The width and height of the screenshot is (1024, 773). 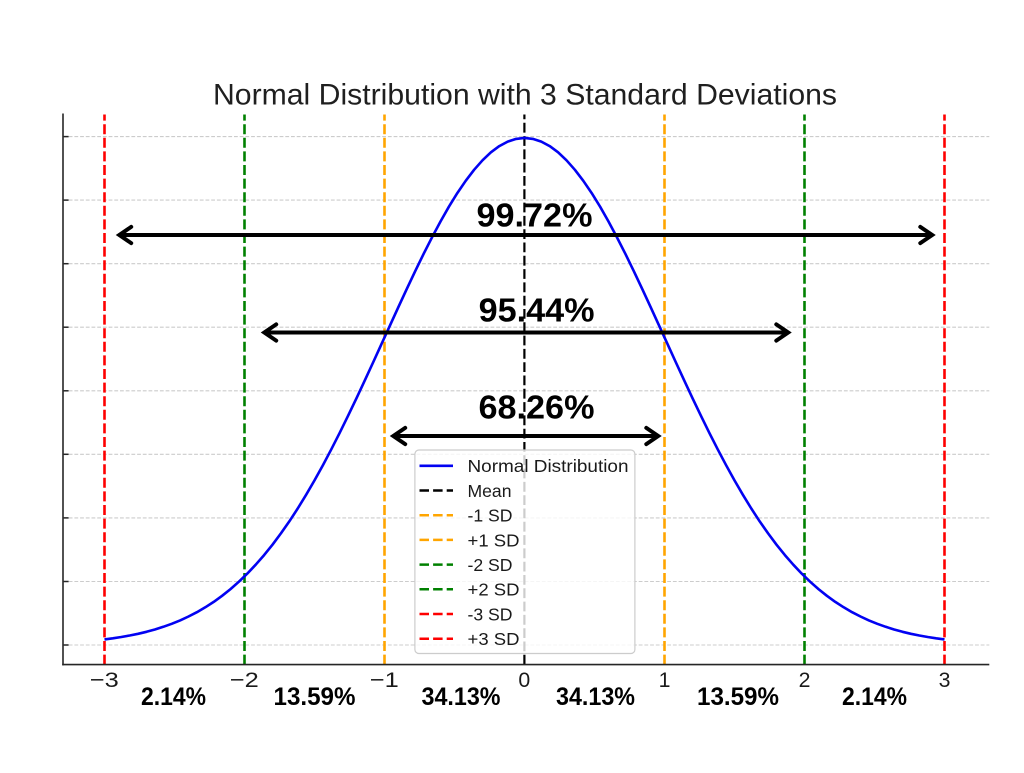 What do you see at coordinates (384, 680) in the screenshot?
I see `svg-text: −1` at bounding box center [384, 680].